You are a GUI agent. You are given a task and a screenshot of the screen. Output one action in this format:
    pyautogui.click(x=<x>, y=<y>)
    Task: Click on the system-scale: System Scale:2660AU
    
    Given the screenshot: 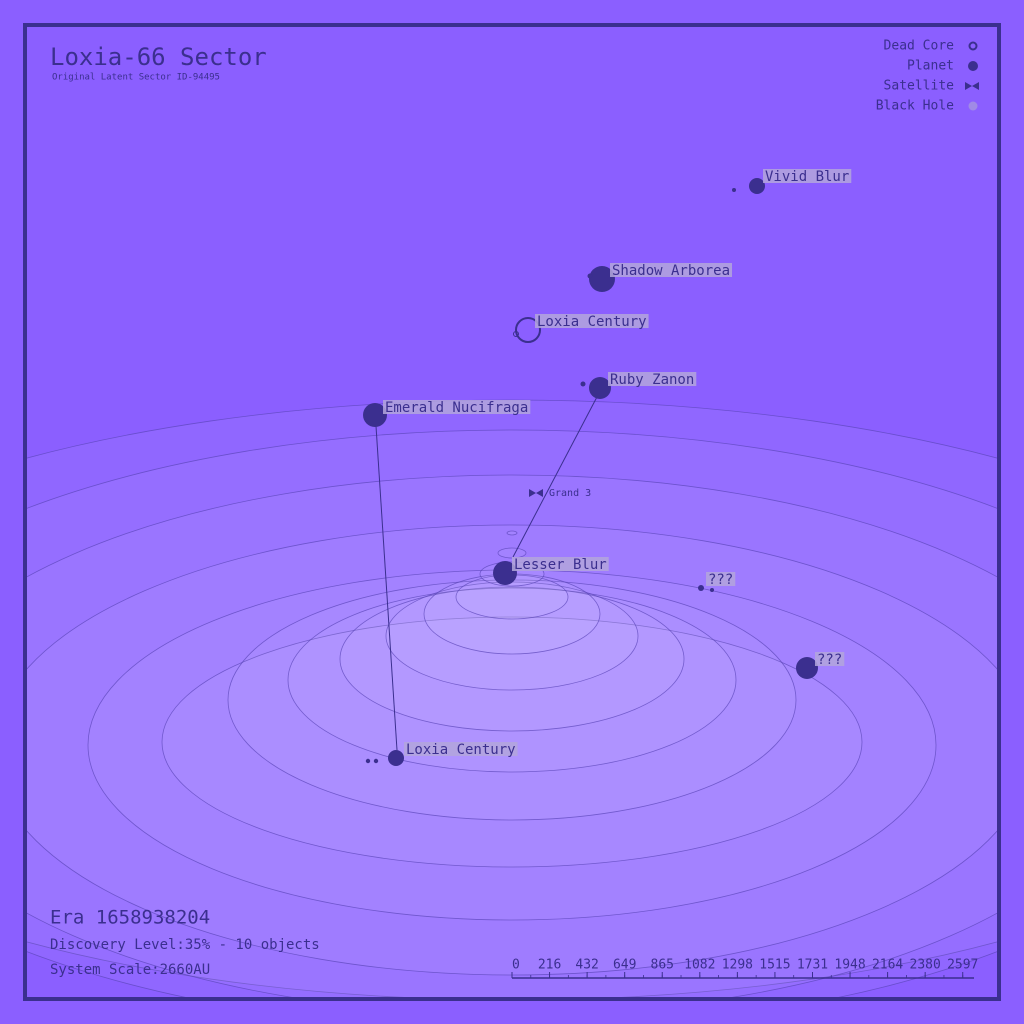 What is the action you would take?
    pyautogui.click(x=130, y=970)
    